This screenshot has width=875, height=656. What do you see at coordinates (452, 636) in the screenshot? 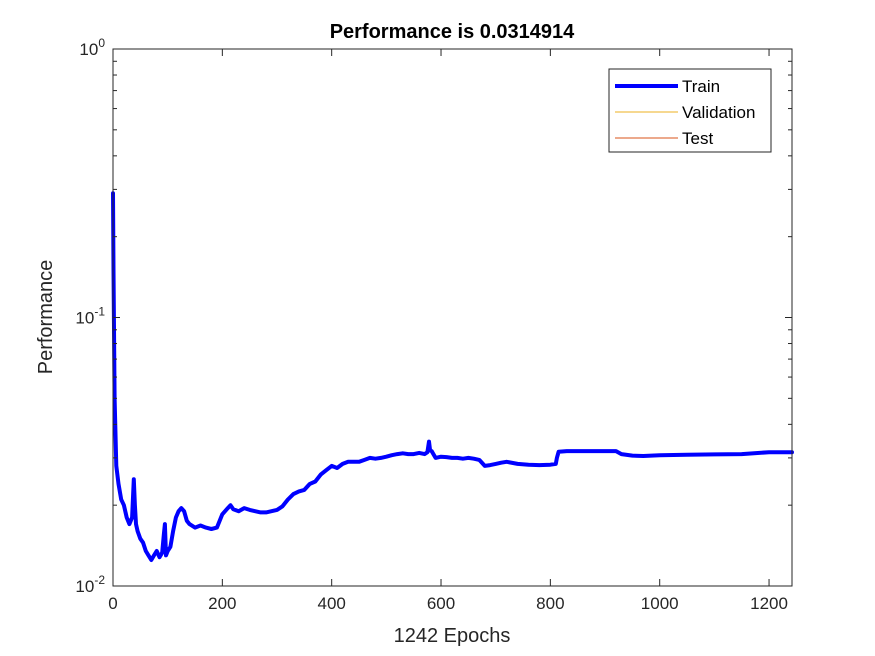
I see `x-axis-title: 1242 Epochs` at bounding box center [452, 636].